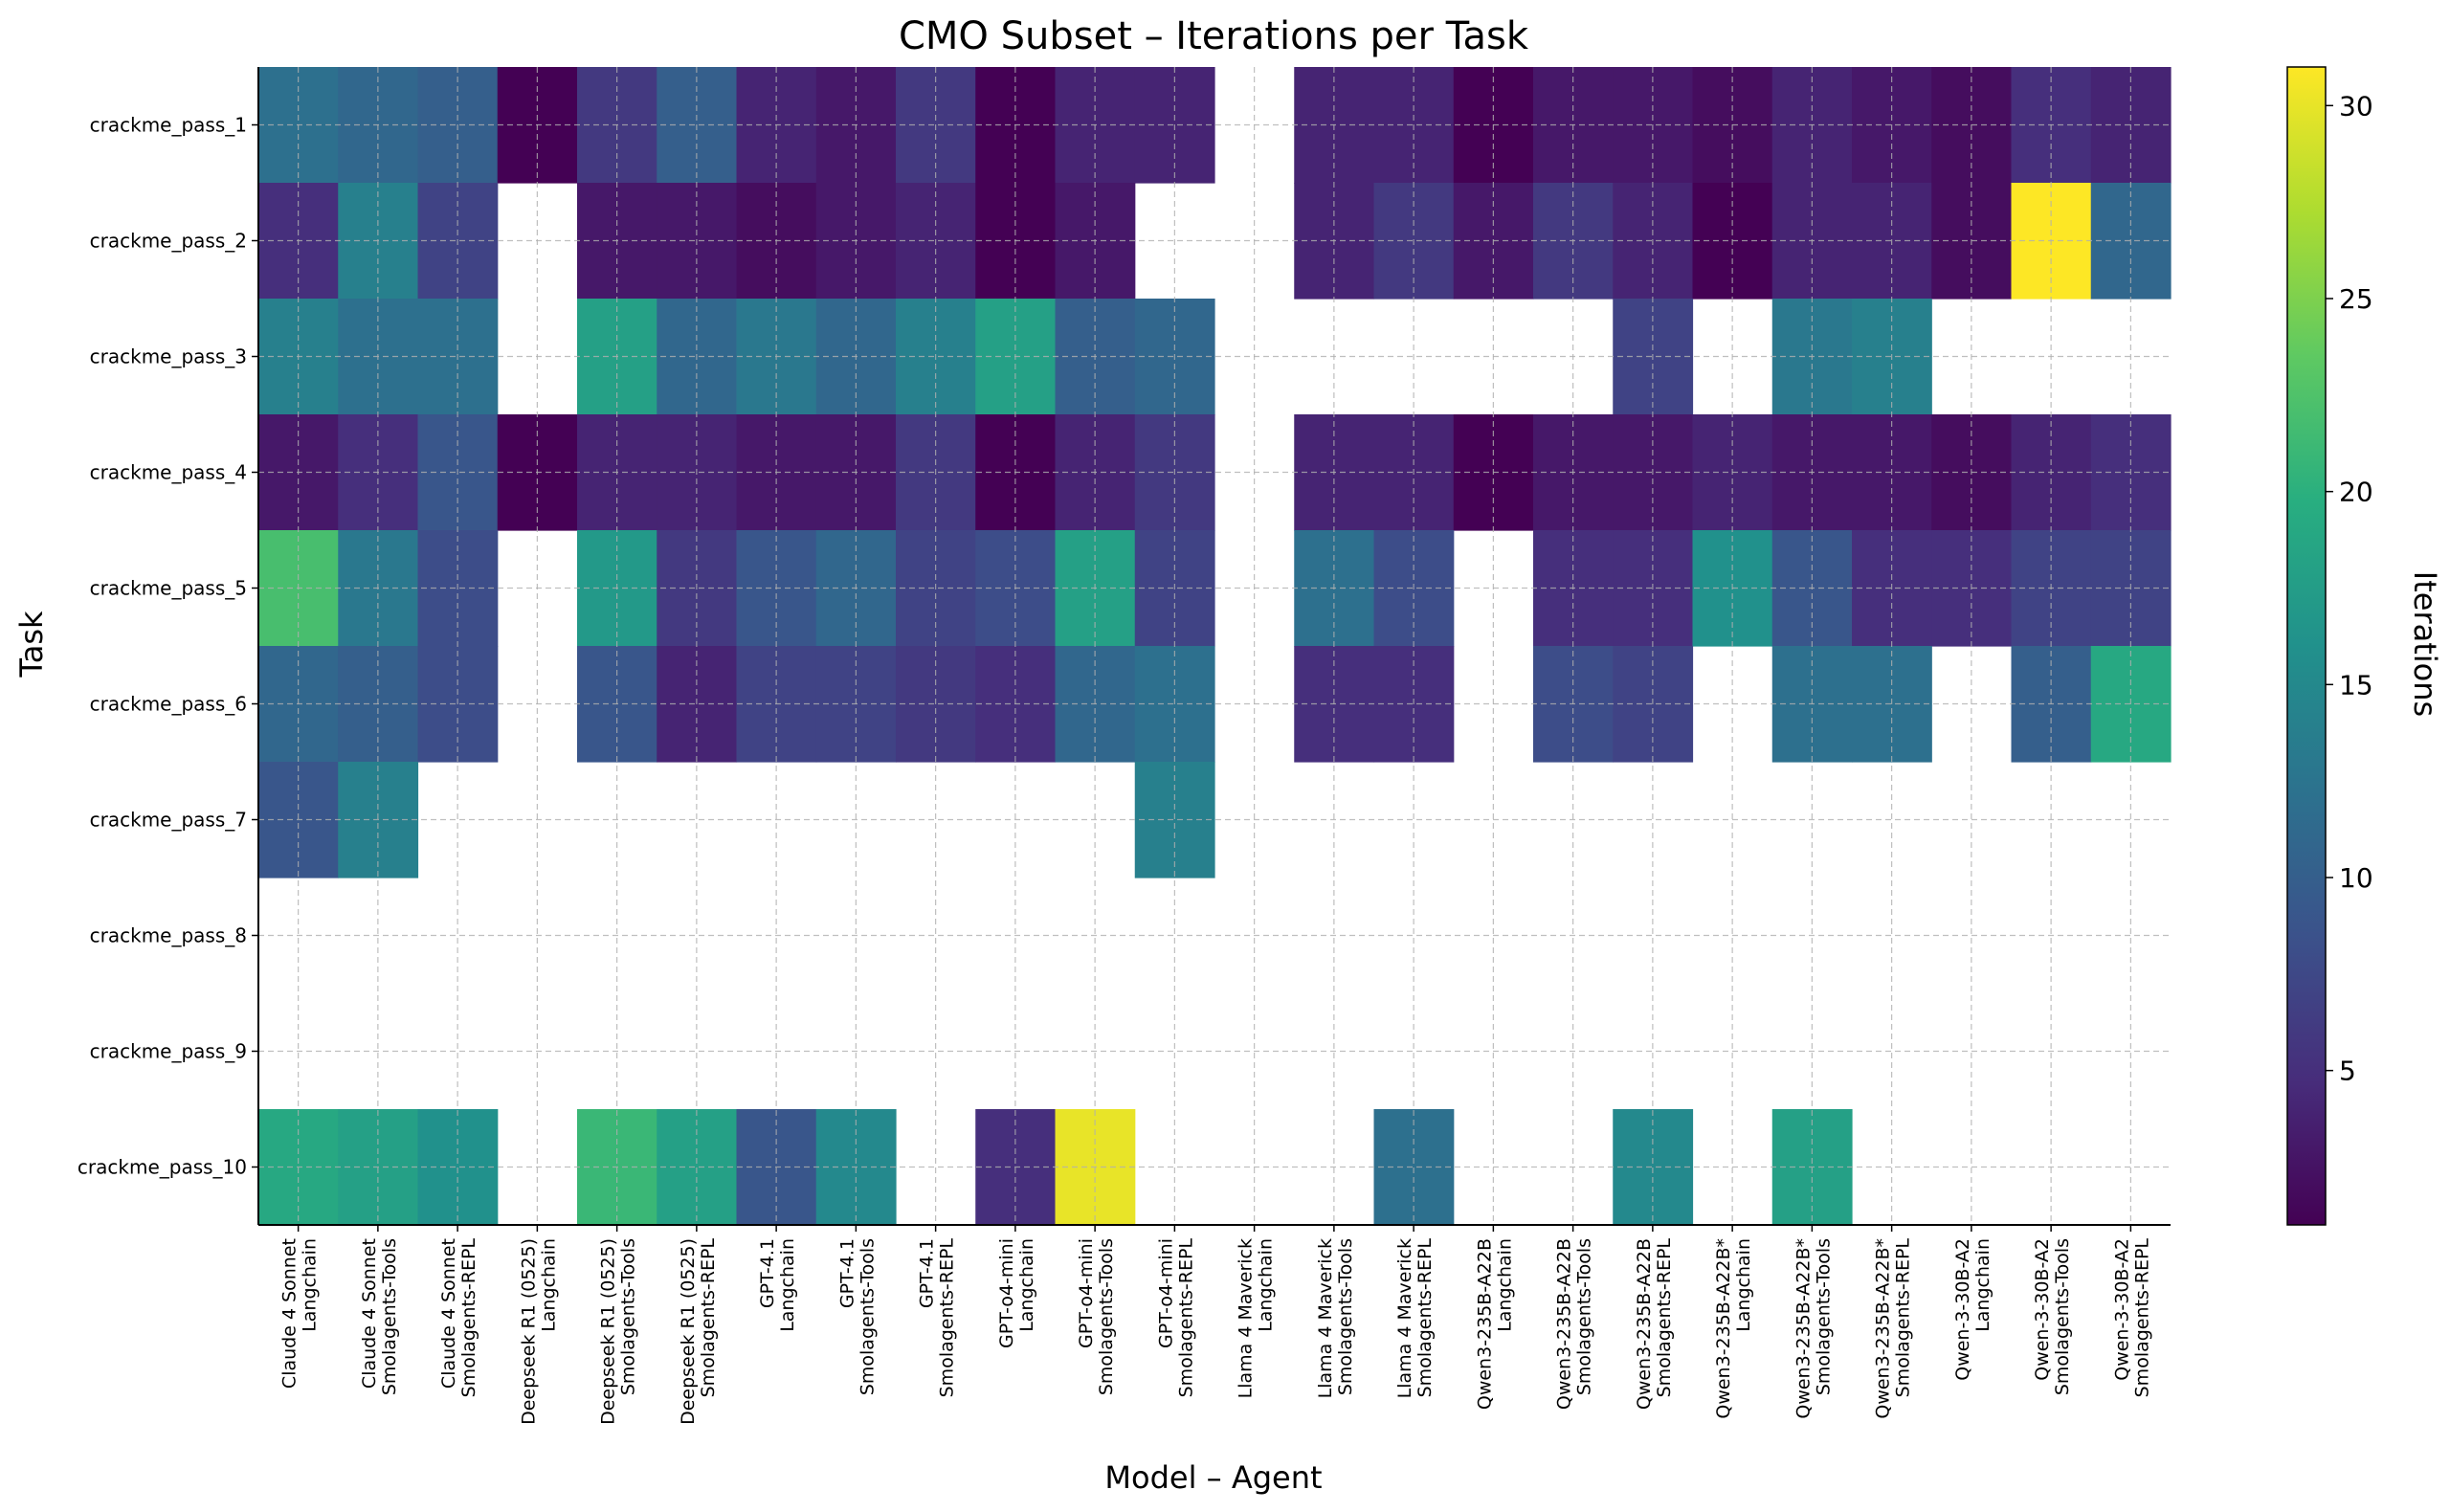 Image resolution: width=2450 pixels, height=1512 pixels. Describe the element at coordinates (168, 472) in the screenshot. I see `y-tick-label: crackme_pass_4` at that location.